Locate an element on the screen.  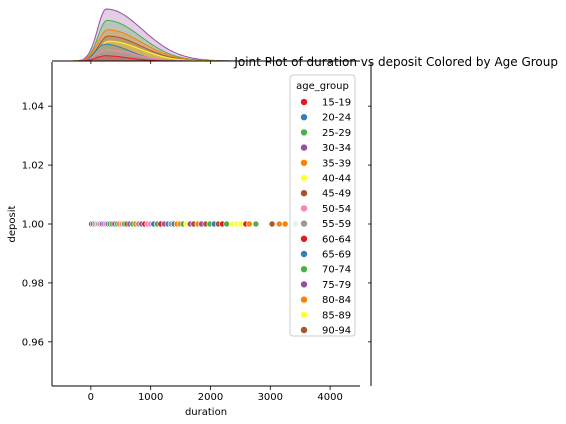
xtick-label-1: 1000 is located at coordinates (150, 397).